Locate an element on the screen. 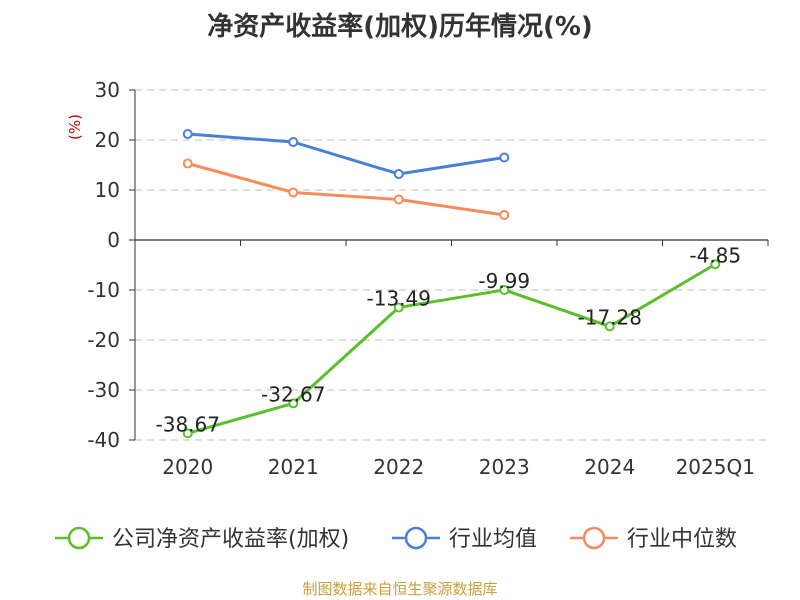  y-axis-unit-label: (%) is located at coordinates (75, 127).